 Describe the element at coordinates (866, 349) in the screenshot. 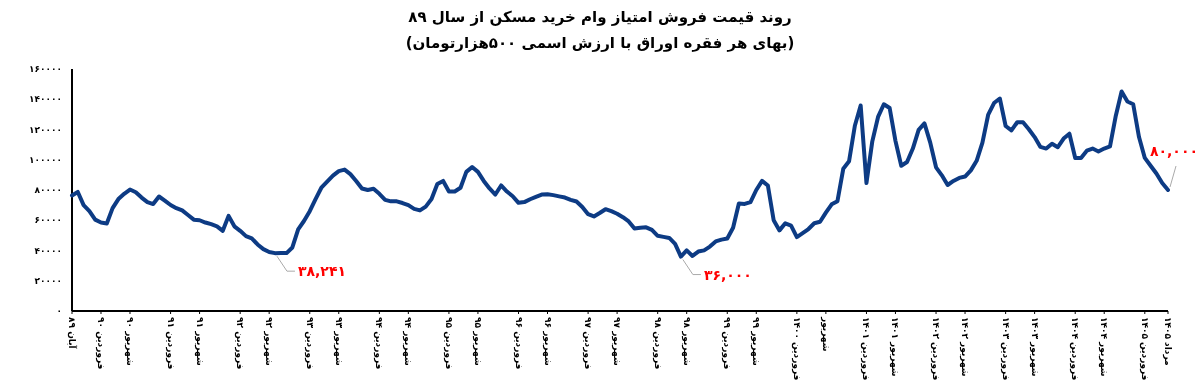

I see `x-tick-label: فروردین ۱۴۰۱` at that location.